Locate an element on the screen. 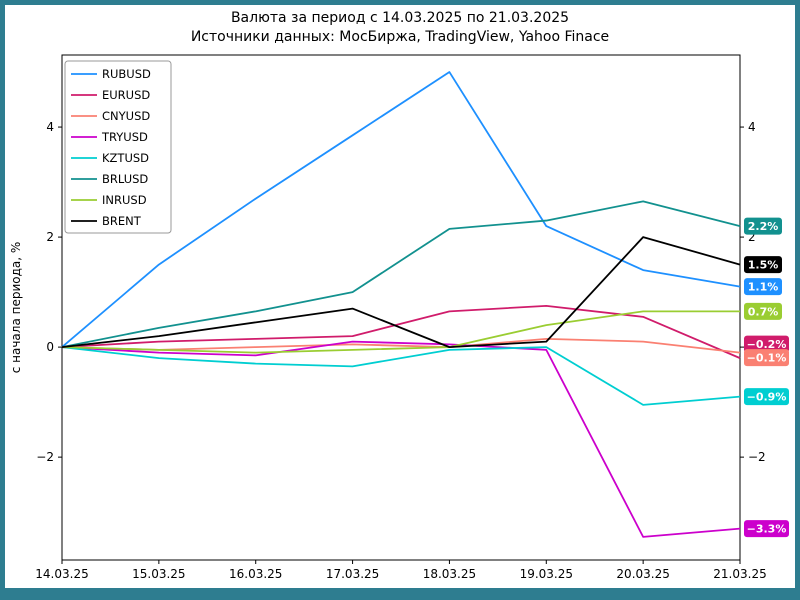 The height and width of the screenshot is (600, 800). legend-label-inrusd: INRUSD is located at coordinates (124, 200).